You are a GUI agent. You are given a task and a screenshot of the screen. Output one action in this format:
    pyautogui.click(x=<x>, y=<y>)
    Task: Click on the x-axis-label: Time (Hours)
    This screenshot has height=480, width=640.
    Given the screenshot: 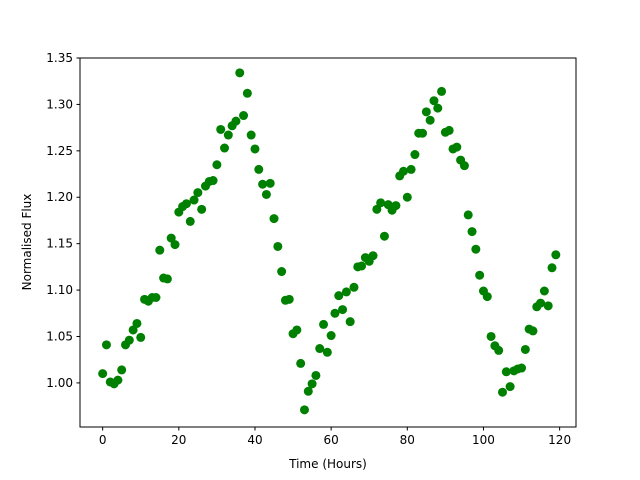 What is the action you would take?
    pyautogui.click(x=327, y=464)
    